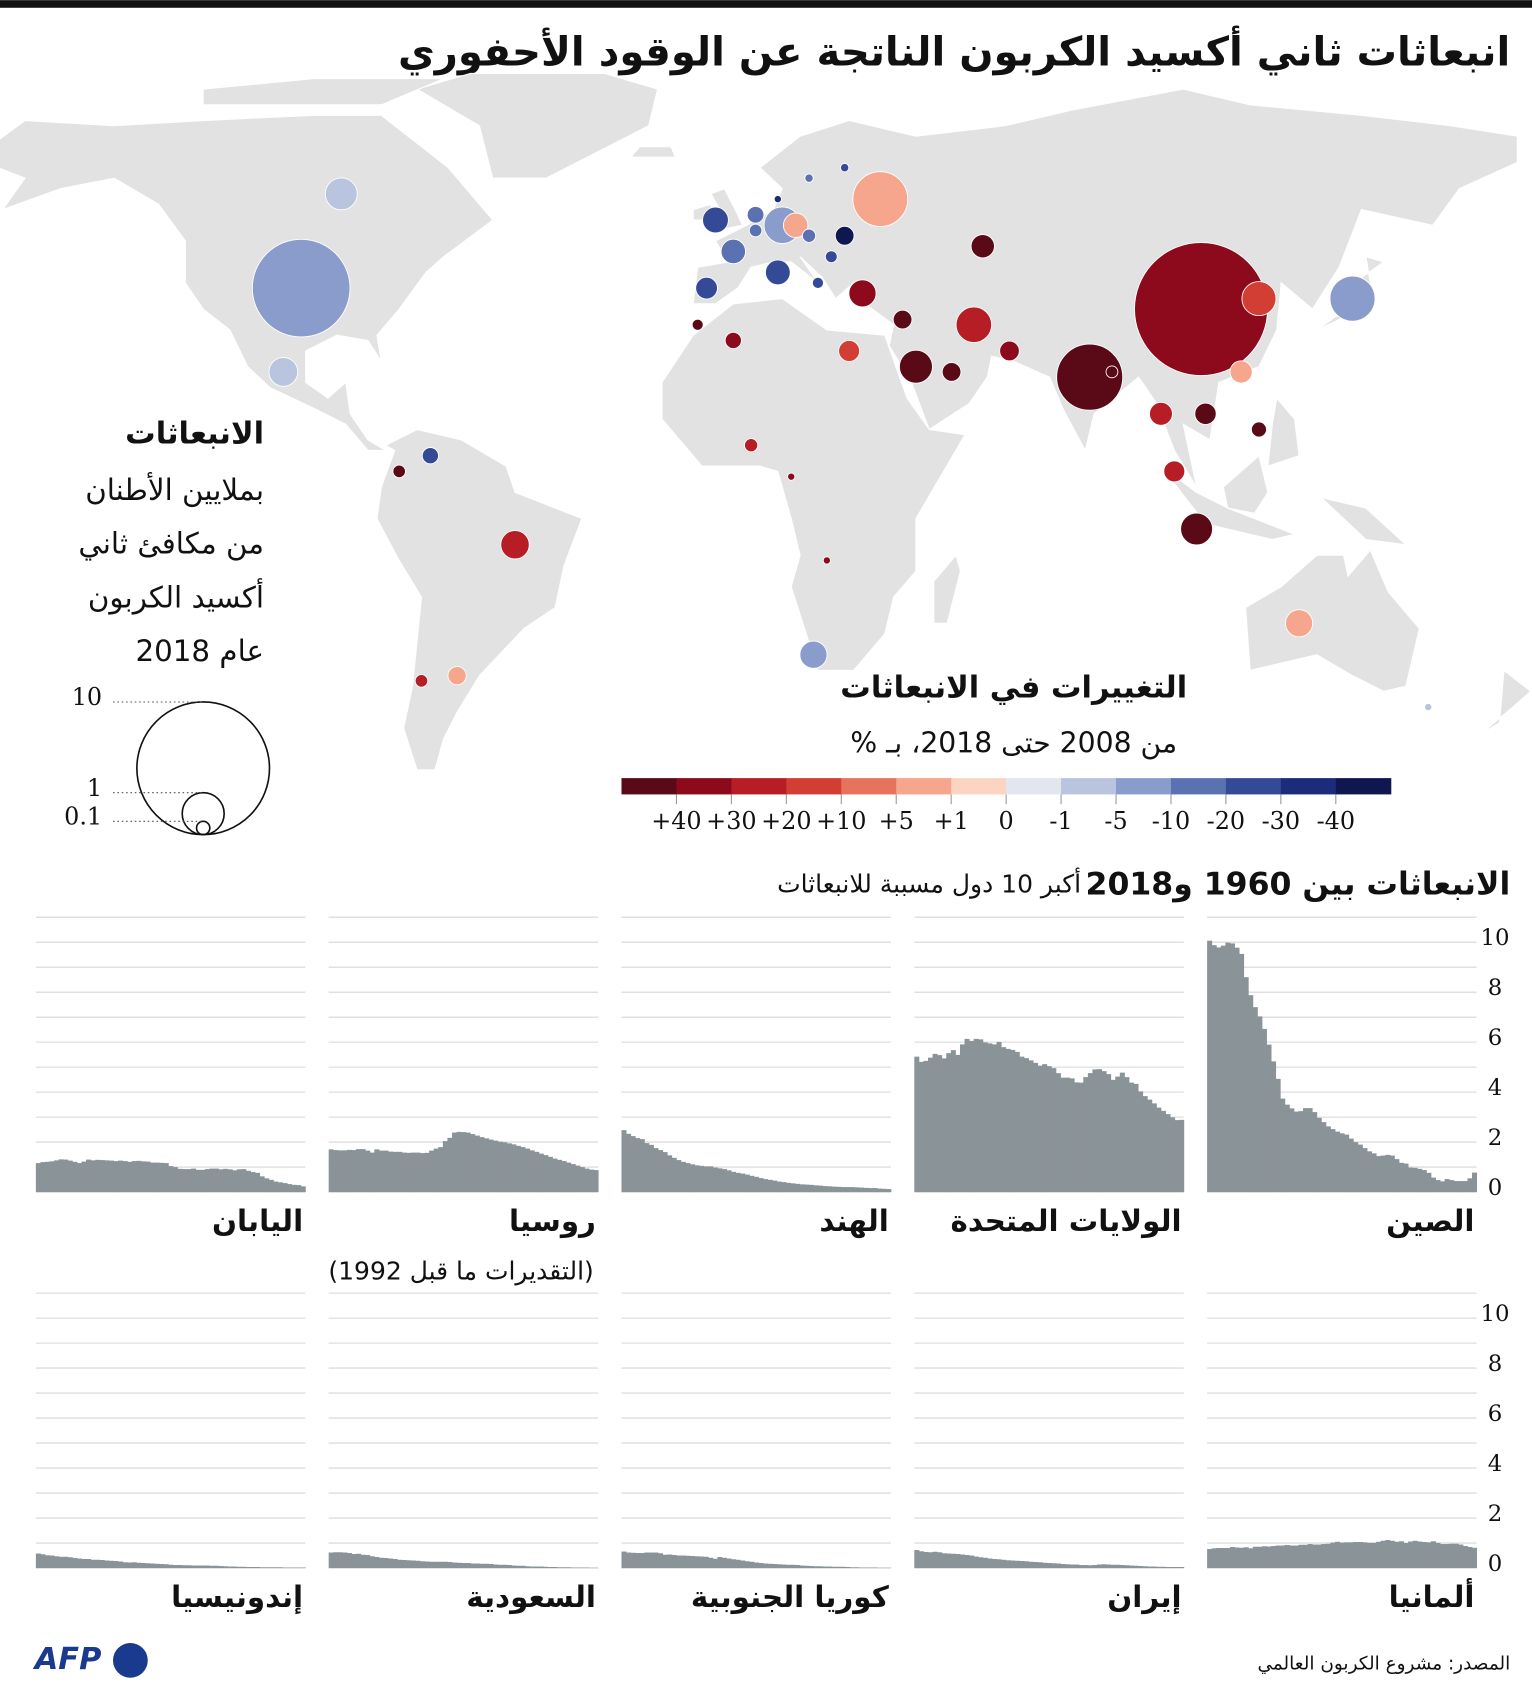  What do you see at coordinates (1281, 821) in the screenshot?
I see `color-tick-label: -30` at bounding box center [1281, 821].